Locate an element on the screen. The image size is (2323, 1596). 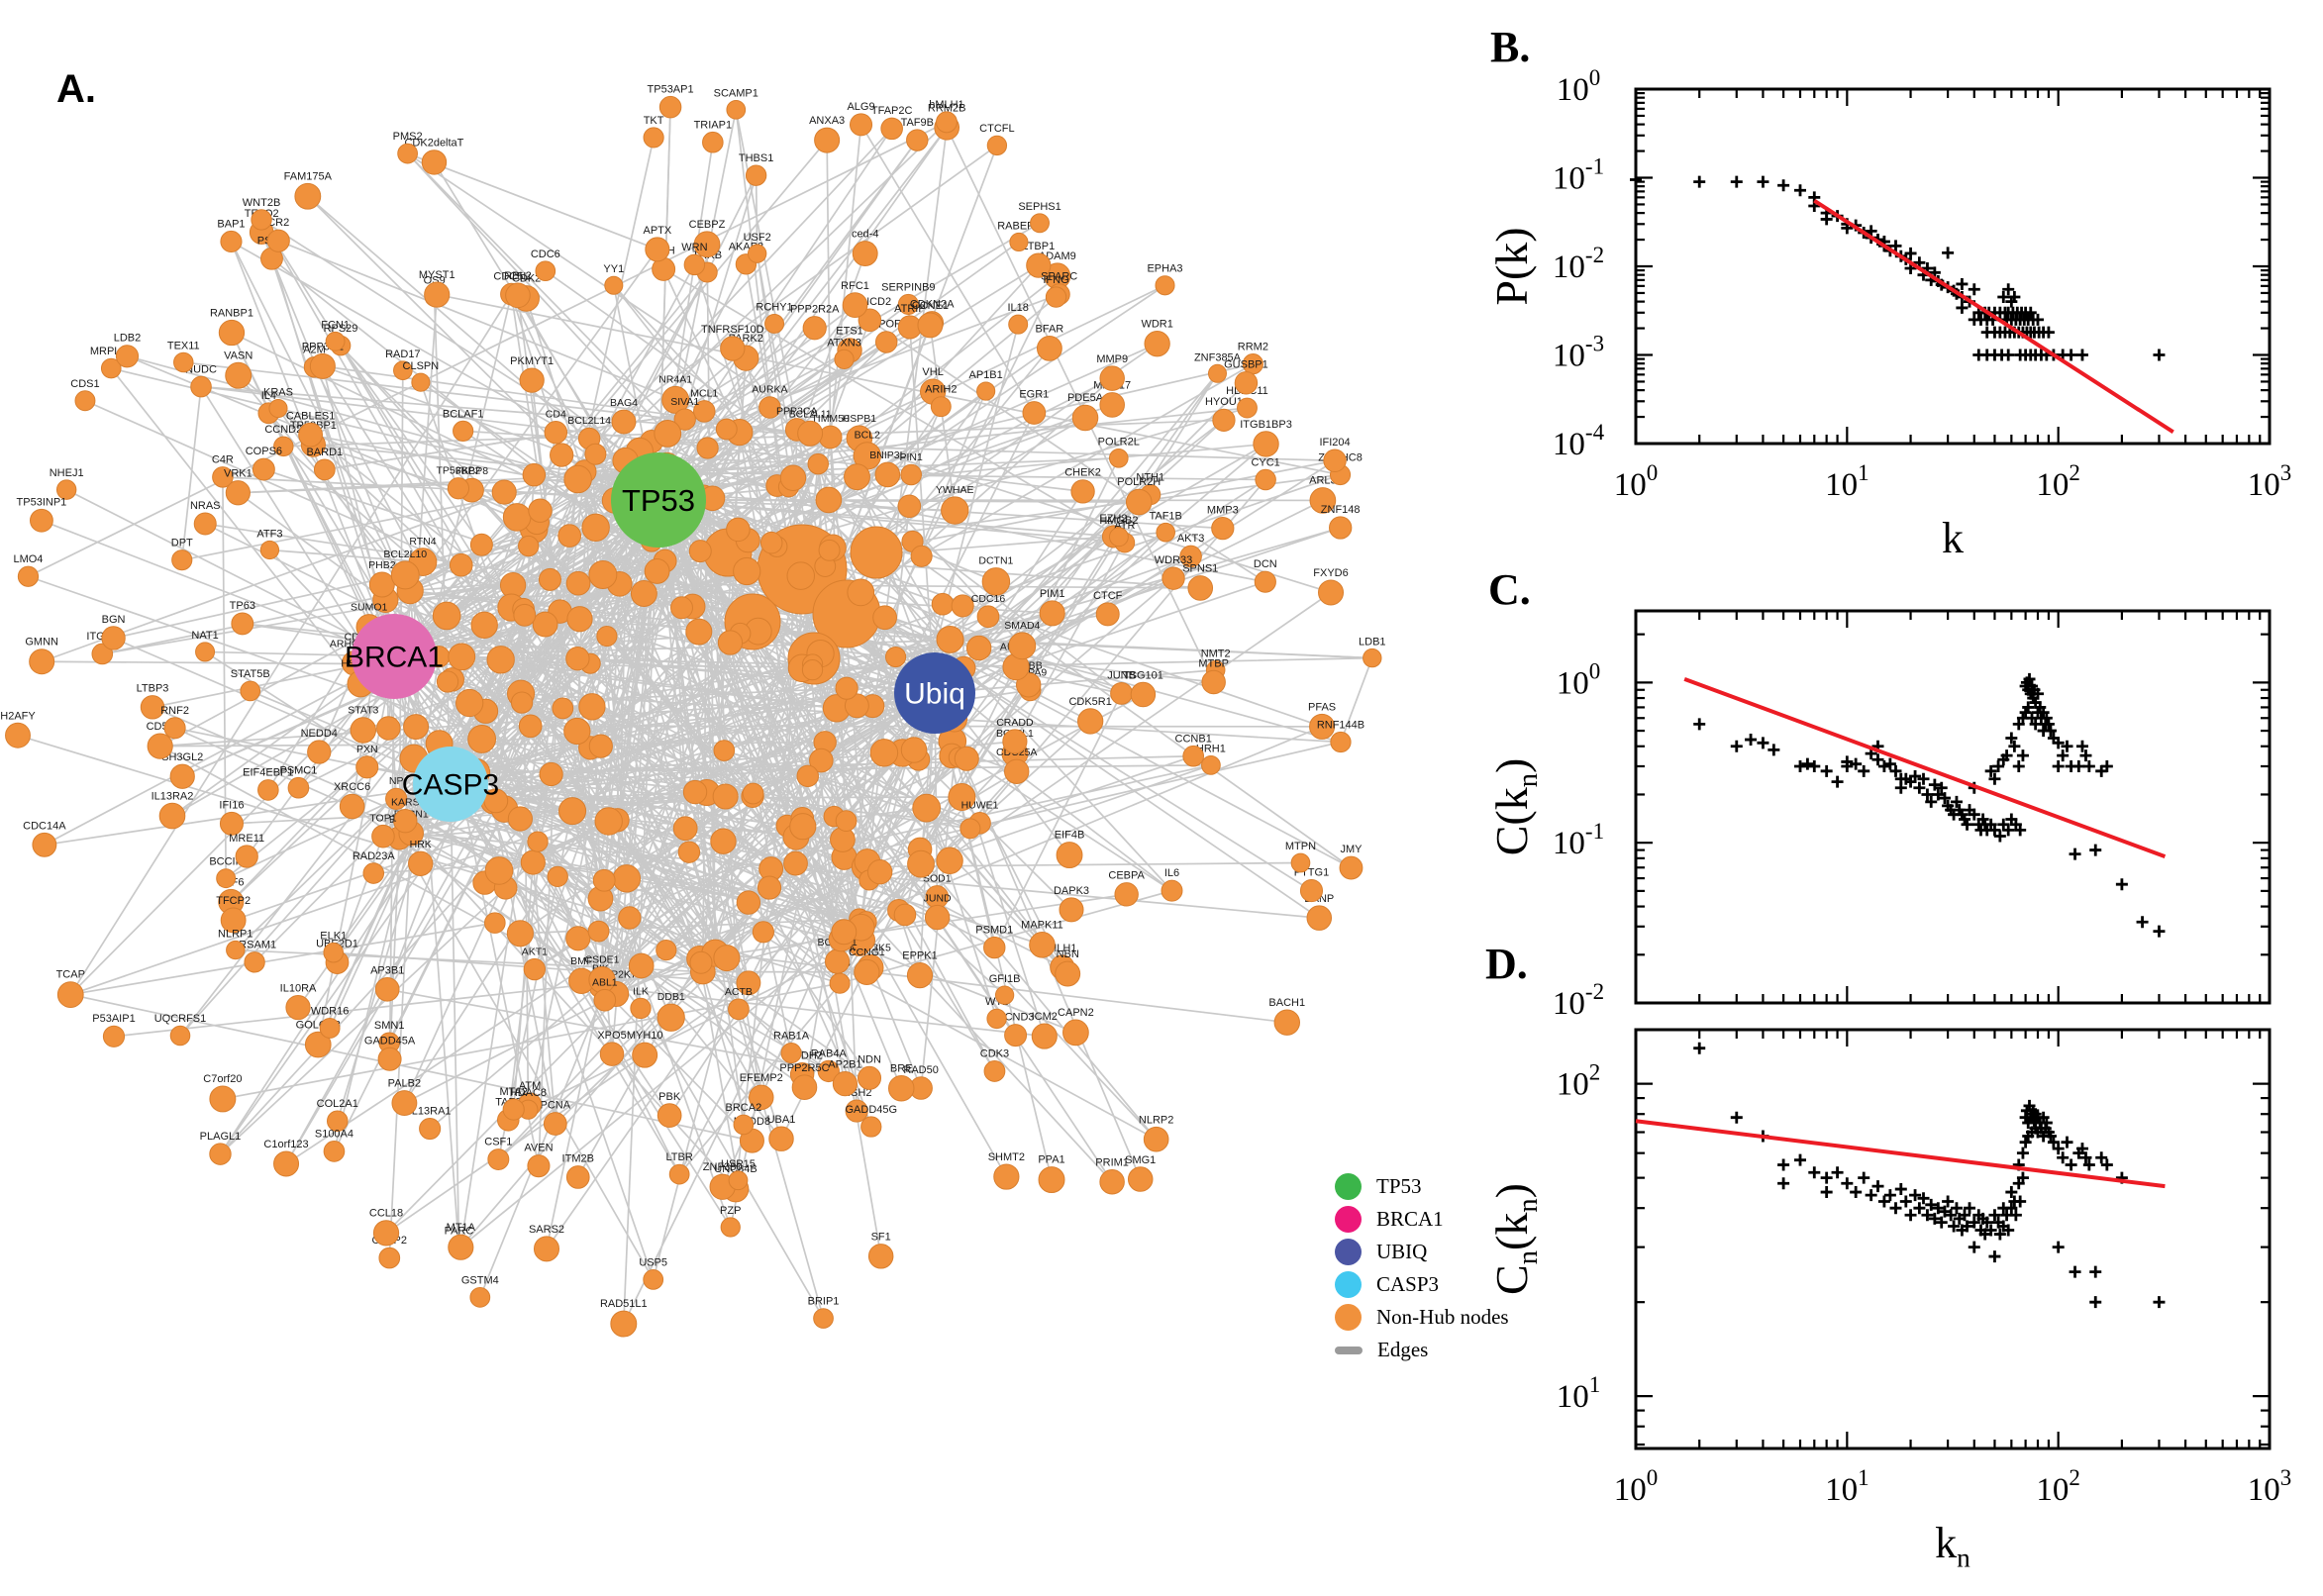
nonhub-node-label: USF2 is located at coordinates (757, 238).